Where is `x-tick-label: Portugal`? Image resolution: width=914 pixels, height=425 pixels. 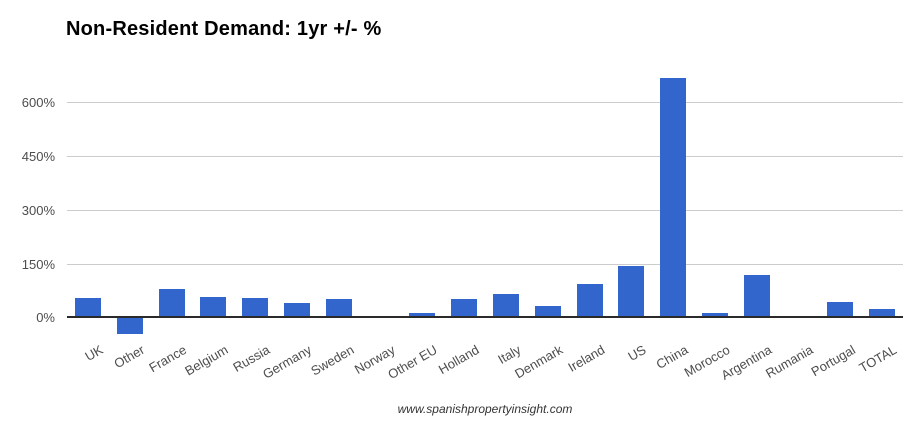
x-tick-label: Portugal is located at coordinates (833, 361).